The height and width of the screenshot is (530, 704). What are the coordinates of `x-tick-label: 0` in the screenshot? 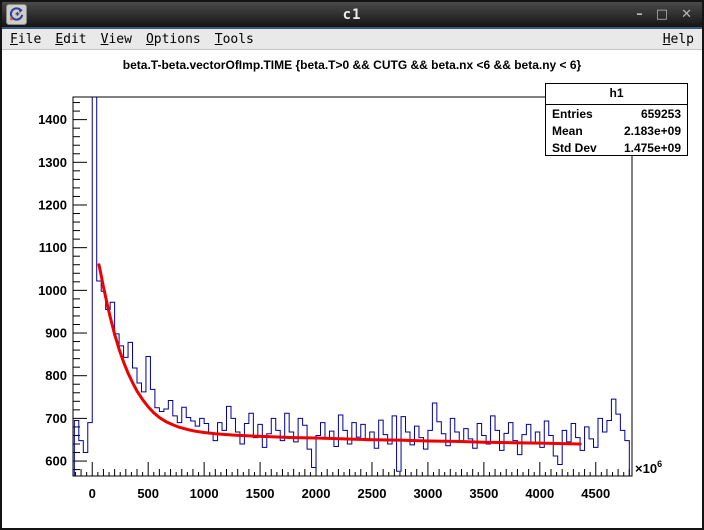 It's located at (92, 493).